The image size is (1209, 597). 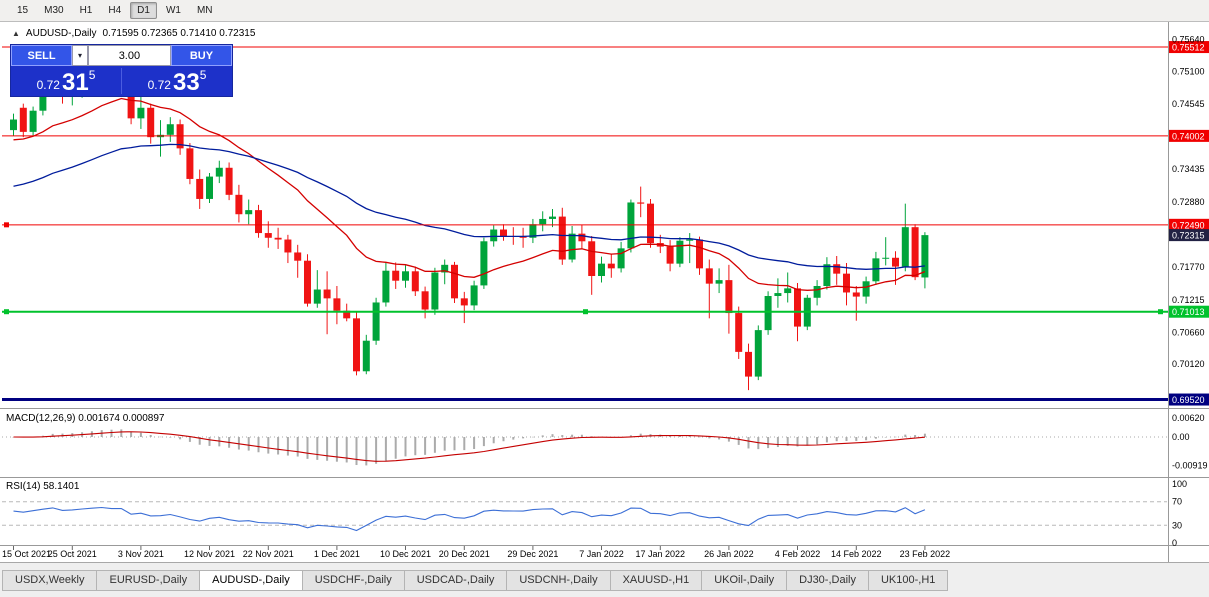 What do you see at coordinates (251, 580) in the screenshot?
I see `chart-tab-audusddaily: AUDUSD-,Daily` at bounding box center [251, 580].